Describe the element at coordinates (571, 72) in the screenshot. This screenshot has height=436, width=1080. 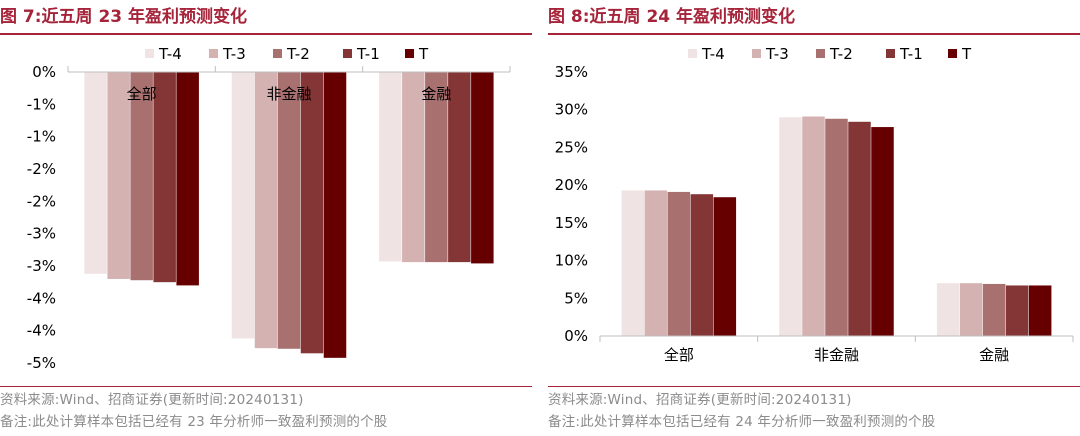
I see `y-tick-label: 35%` at that location.